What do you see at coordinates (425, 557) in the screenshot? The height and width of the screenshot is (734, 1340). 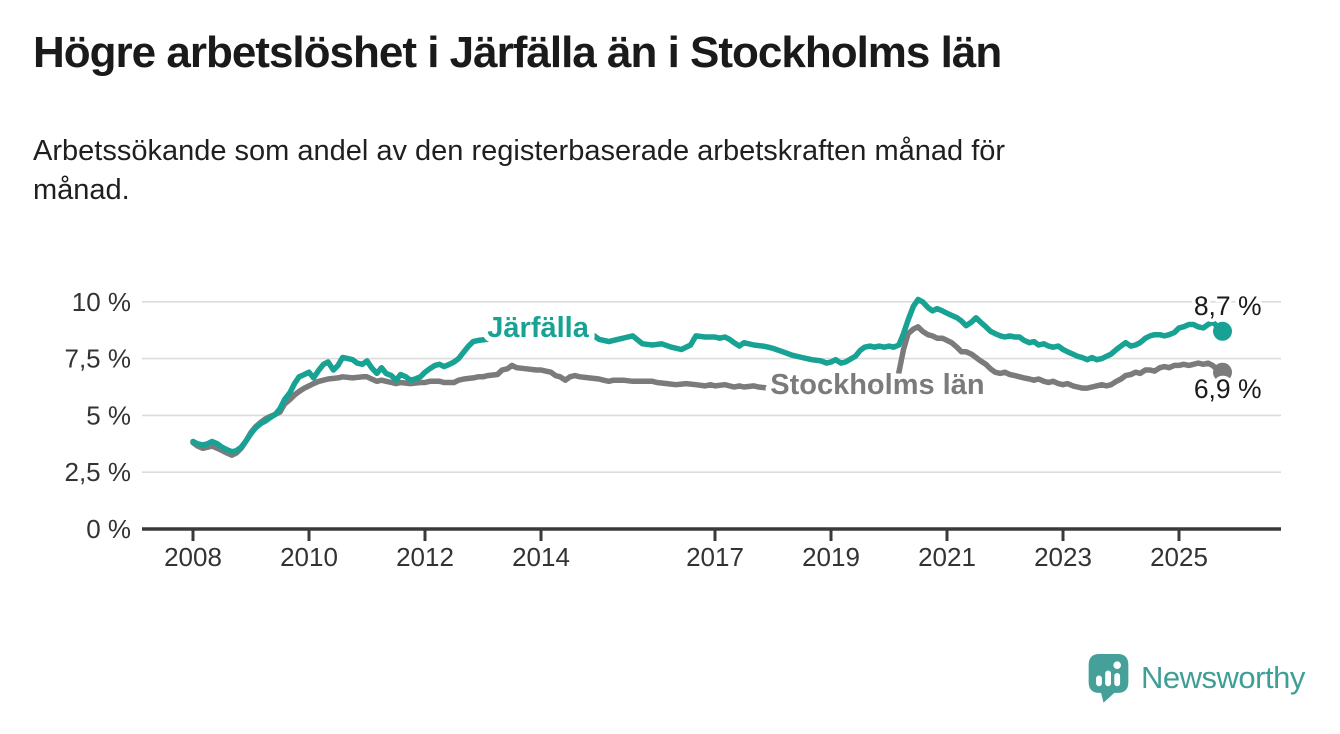 I see `x-tick-label: 2012` at bounding box center [425, 557].